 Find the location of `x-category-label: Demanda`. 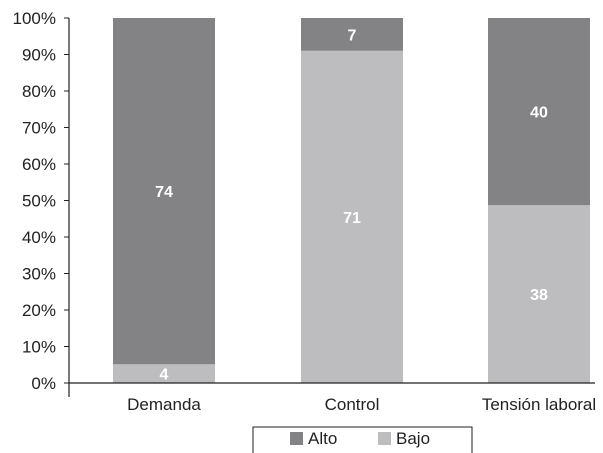

x-category-label: Demanda is located at coordinates (164, 404).